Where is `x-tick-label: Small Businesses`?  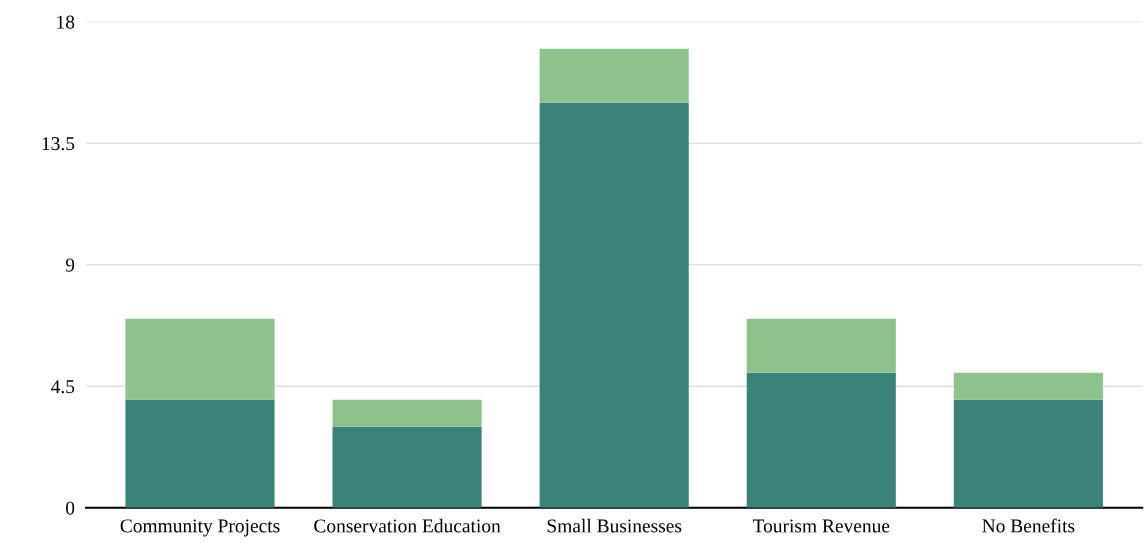 x-tick-label: Small Businesses is located at coordinates (614, 525).